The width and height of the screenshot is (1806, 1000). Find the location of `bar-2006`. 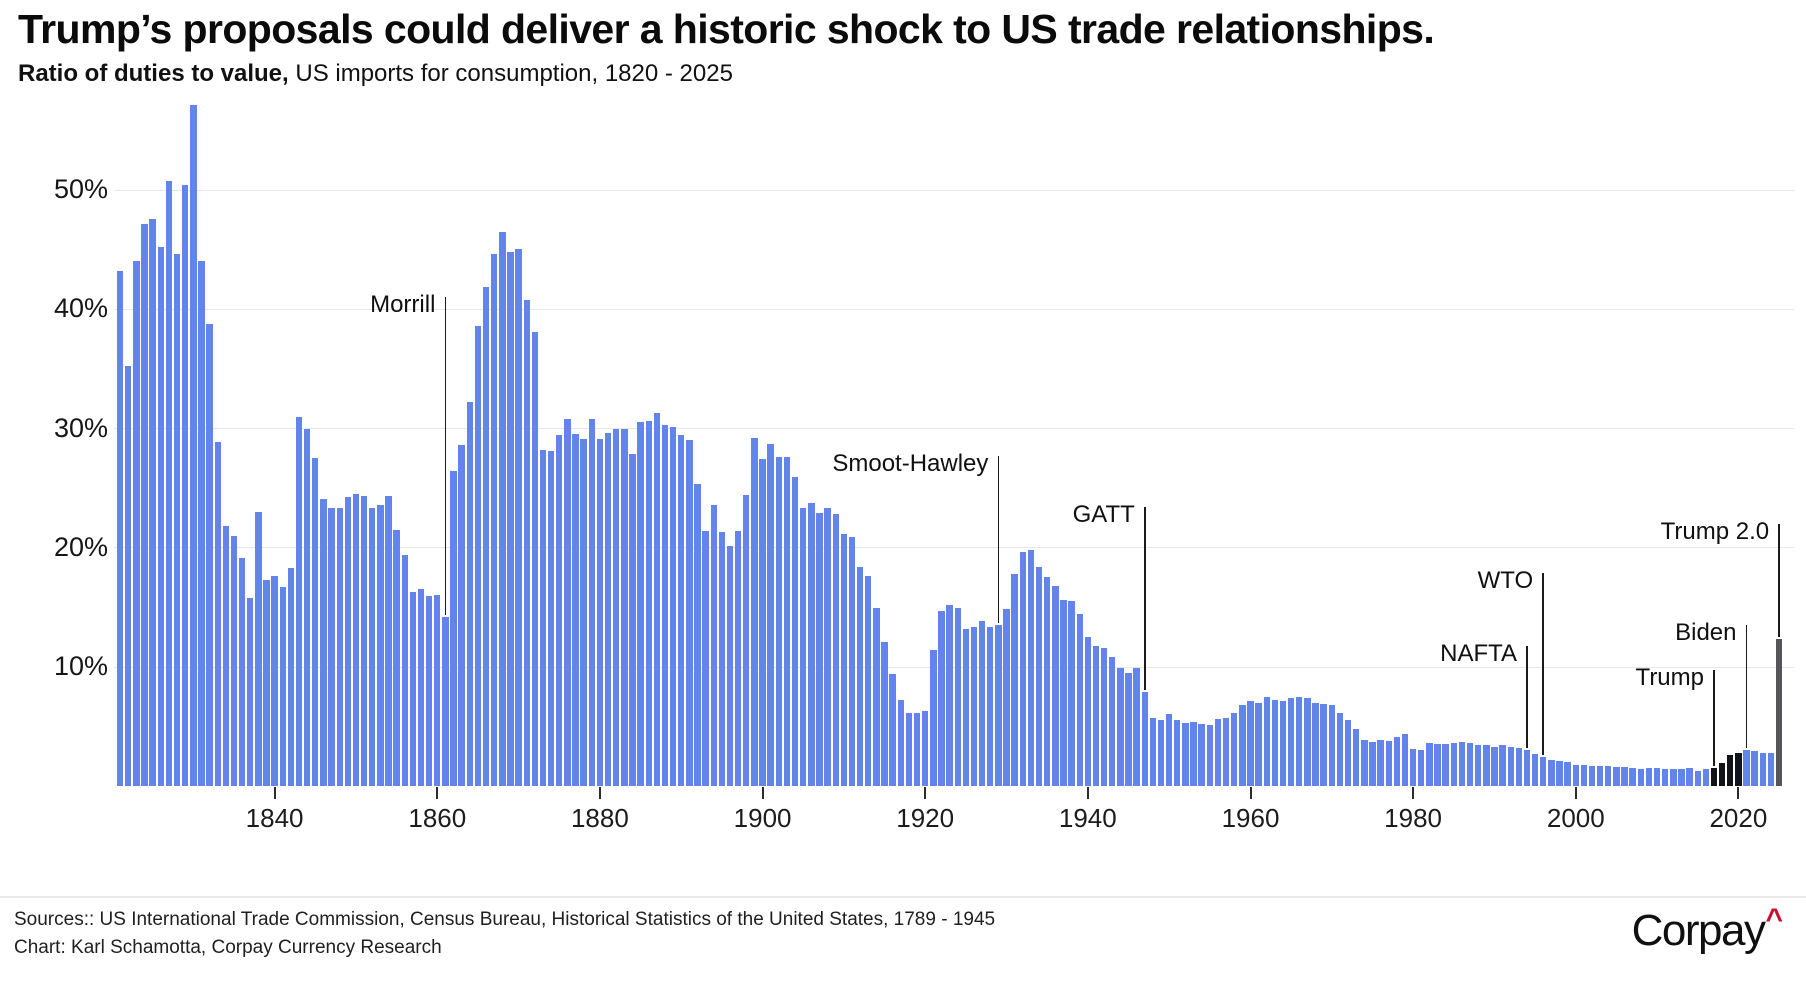

bar-2006 is located at coordinates (1624, 776).